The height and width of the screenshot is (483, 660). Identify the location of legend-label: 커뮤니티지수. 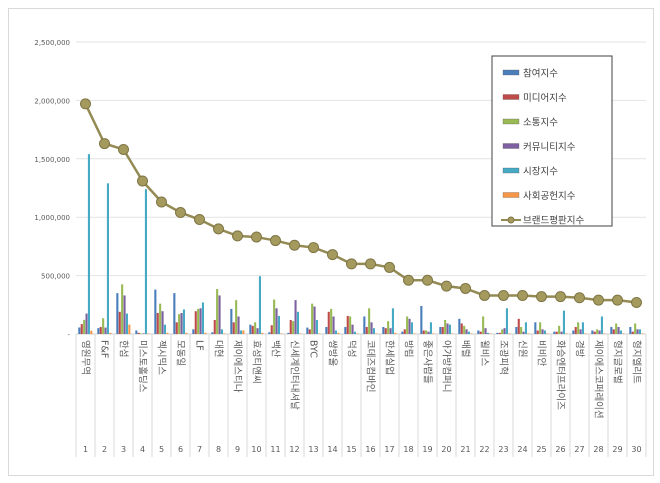
(549, 147).